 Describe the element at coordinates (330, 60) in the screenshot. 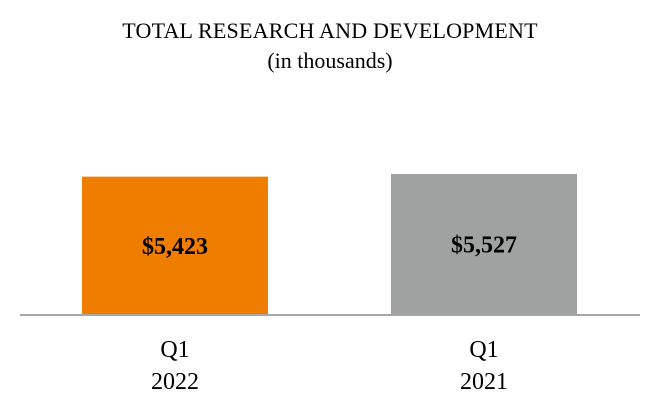

I see `chart-subtitle: (in thousands)` at that location.